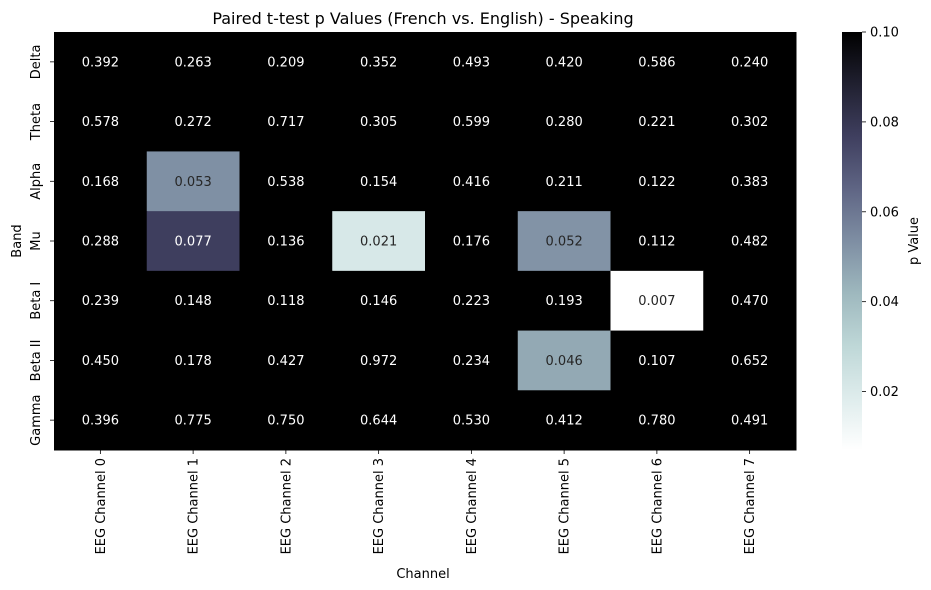  I want to click on cell-value-label: 0.482, so click(749, 242).